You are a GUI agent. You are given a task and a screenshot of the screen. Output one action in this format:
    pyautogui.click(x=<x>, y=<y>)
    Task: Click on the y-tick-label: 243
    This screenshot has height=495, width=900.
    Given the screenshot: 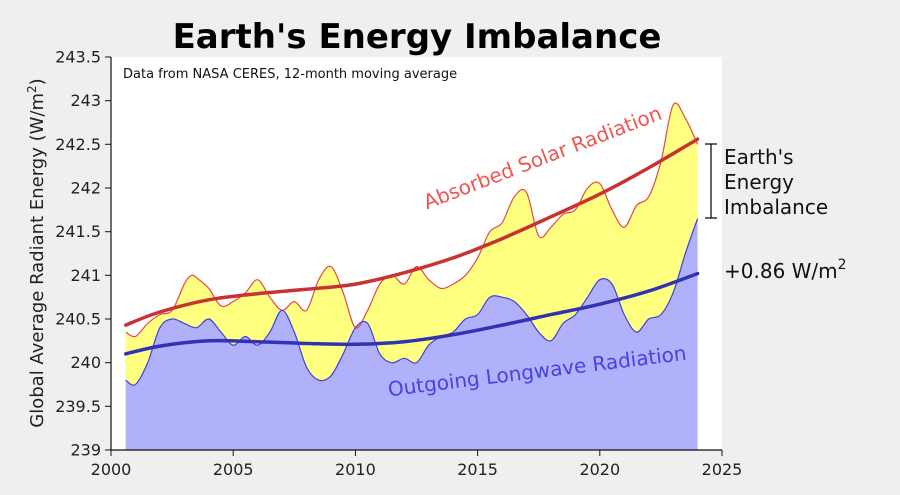 What is the action you would take?
    pyautogui.click(x=85, y=100)
    